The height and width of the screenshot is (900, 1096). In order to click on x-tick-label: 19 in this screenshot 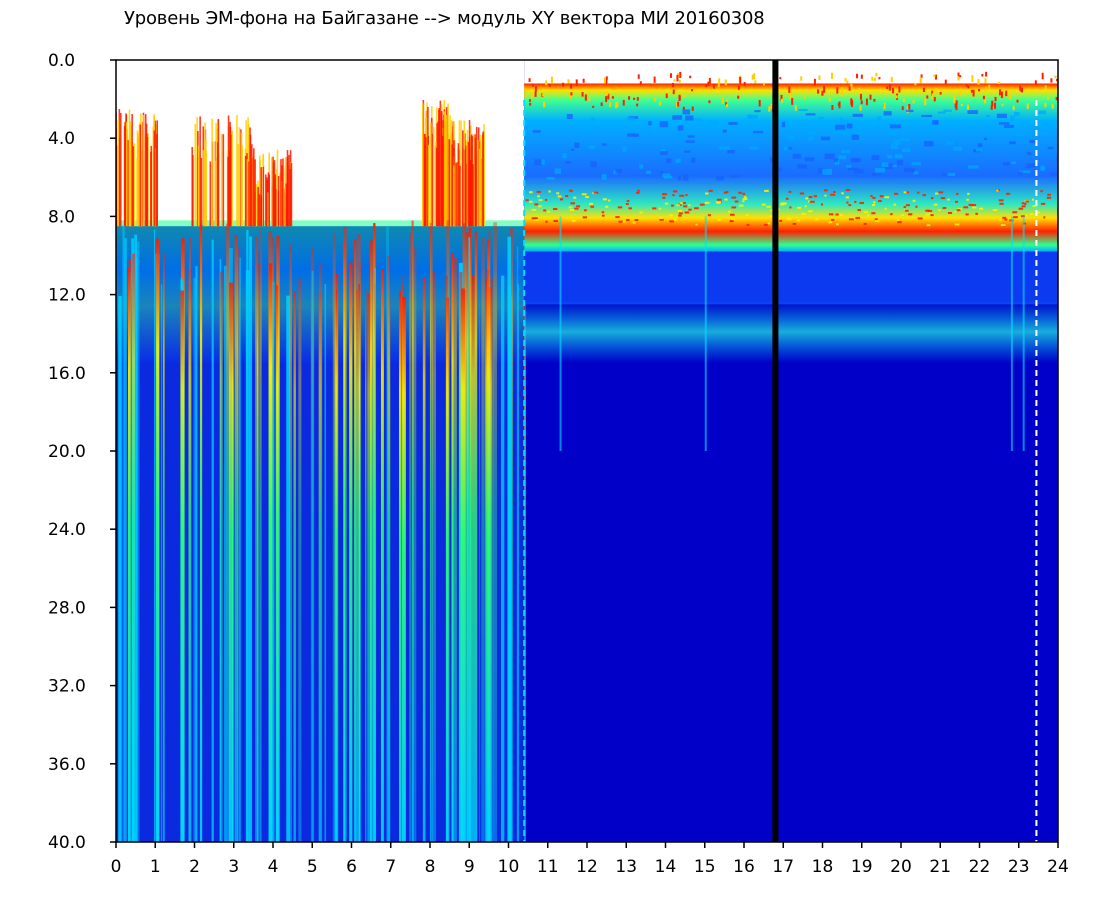, I will do `click(862, 867)`.